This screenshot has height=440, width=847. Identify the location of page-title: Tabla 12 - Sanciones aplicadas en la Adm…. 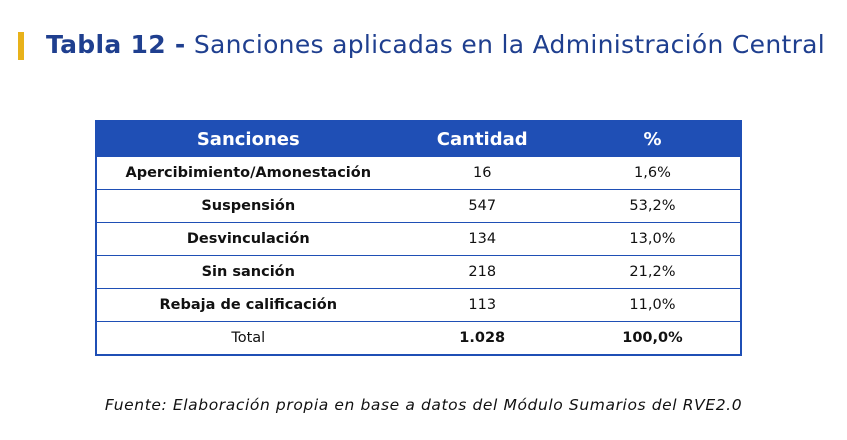
(435, 45).